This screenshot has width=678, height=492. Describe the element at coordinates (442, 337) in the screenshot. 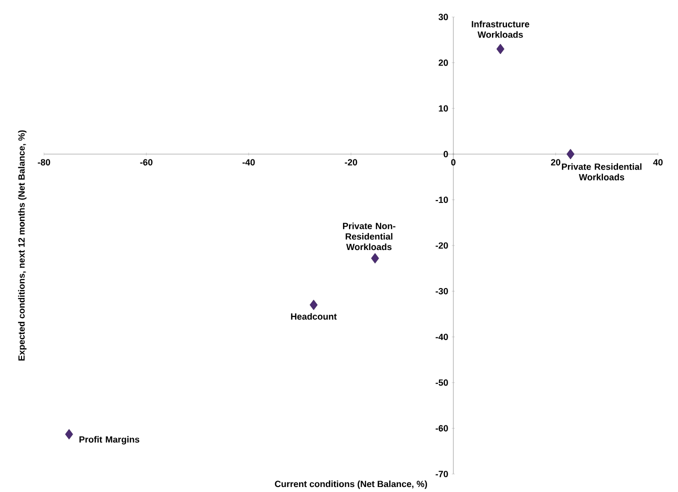

I see `y-tick-label: -40` at that location.